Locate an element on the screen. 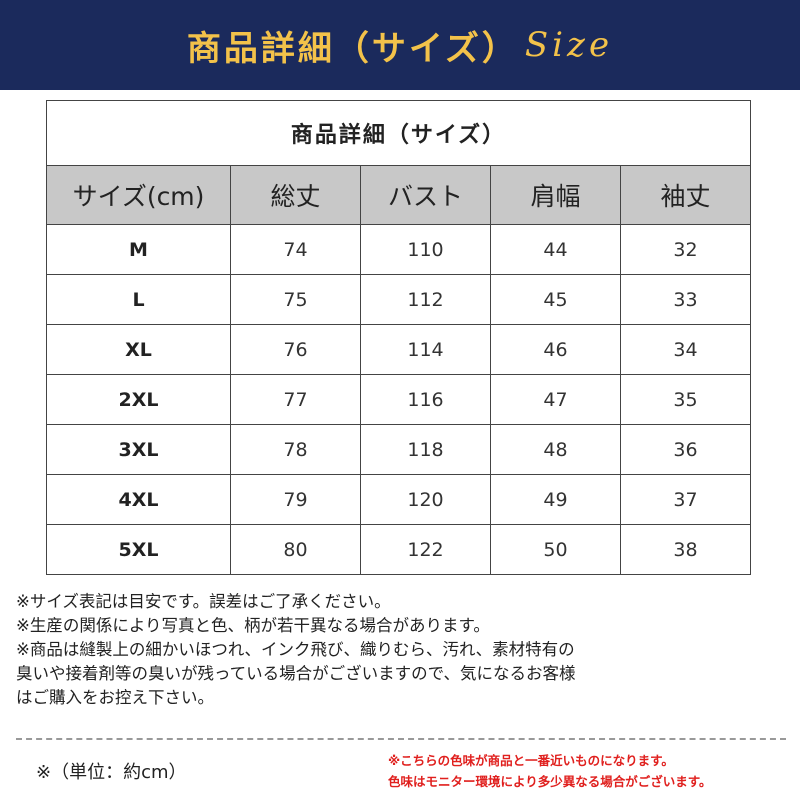 This screenshot has width=800, height=800. color-note-line: ※こちらの色味が商品と一番近いものになります。 is located at coordinates (531, 760).